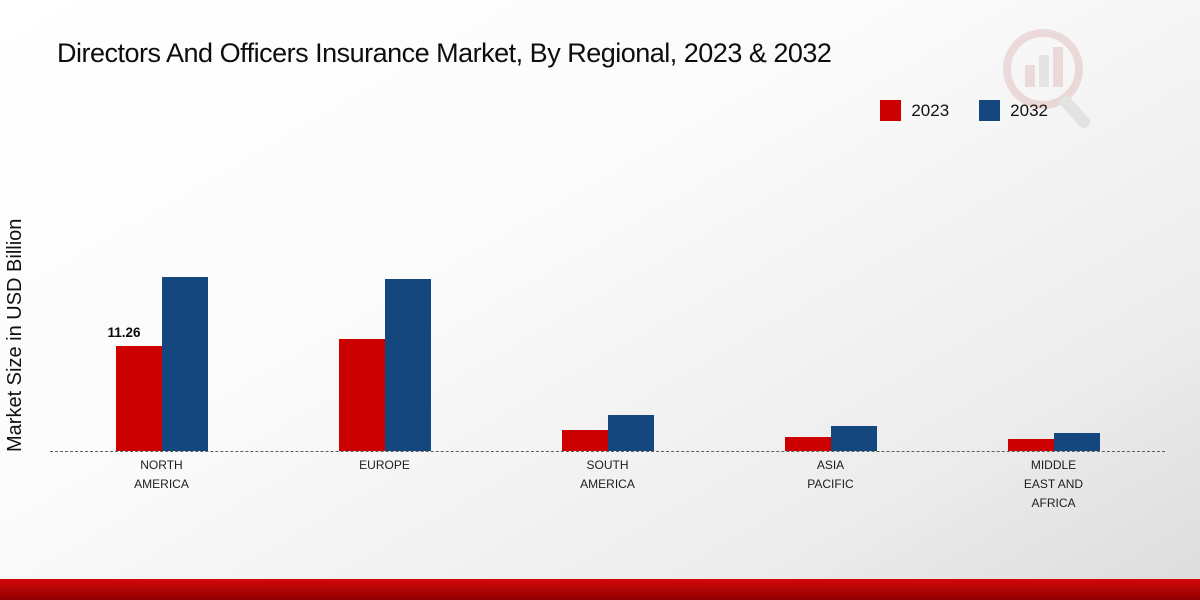 This screenshot has height=600, width=1200. I want to click on category-label-cell: ASIA PACIFIC, so click(830, 485).